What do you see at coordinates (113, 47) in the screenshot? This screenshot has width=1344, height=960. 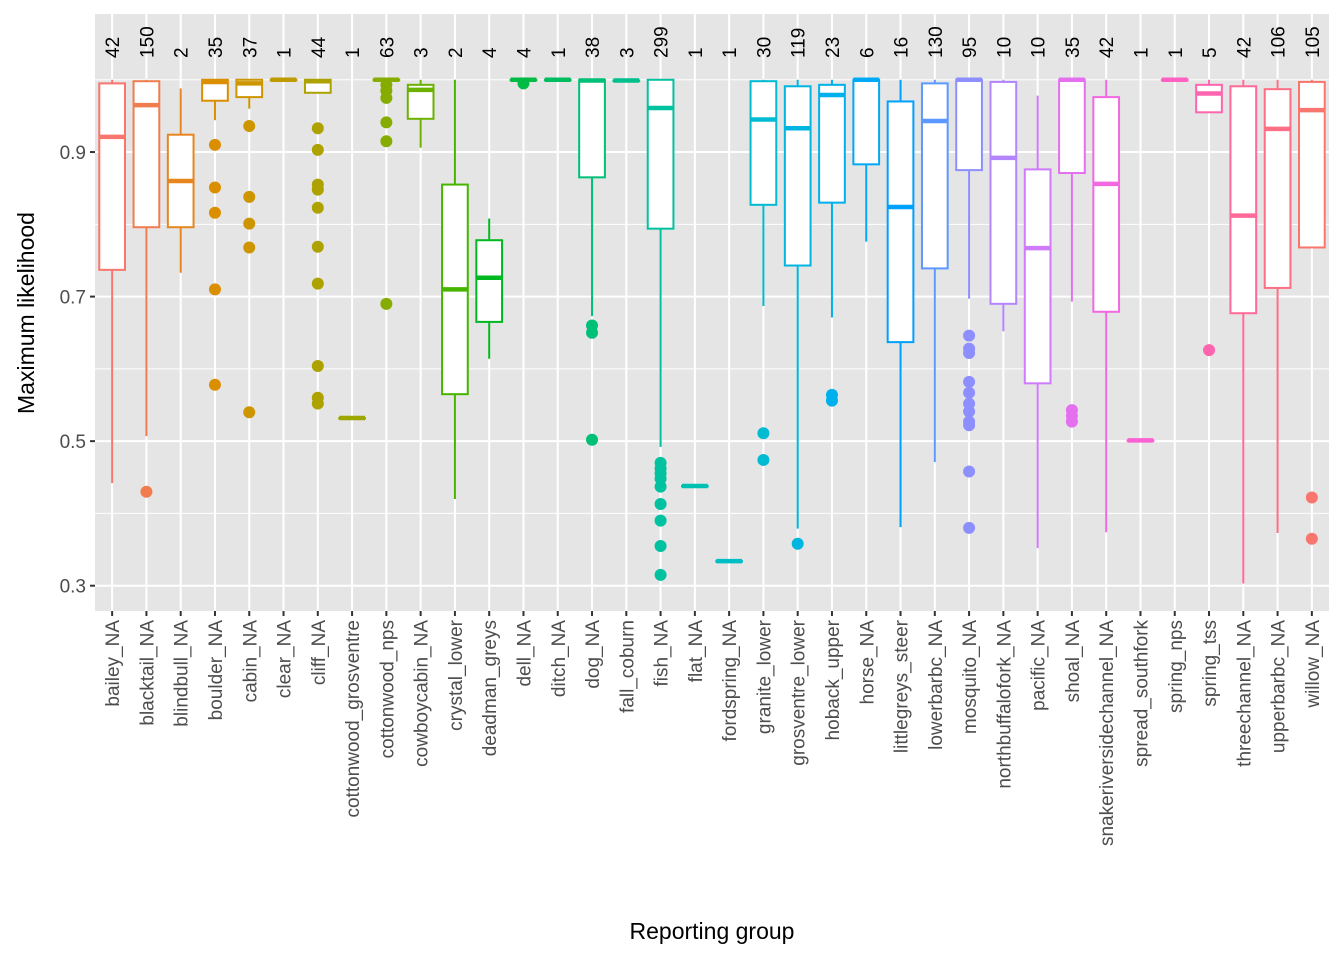 I see `count-label: 42` at bounding box center [113, 47].